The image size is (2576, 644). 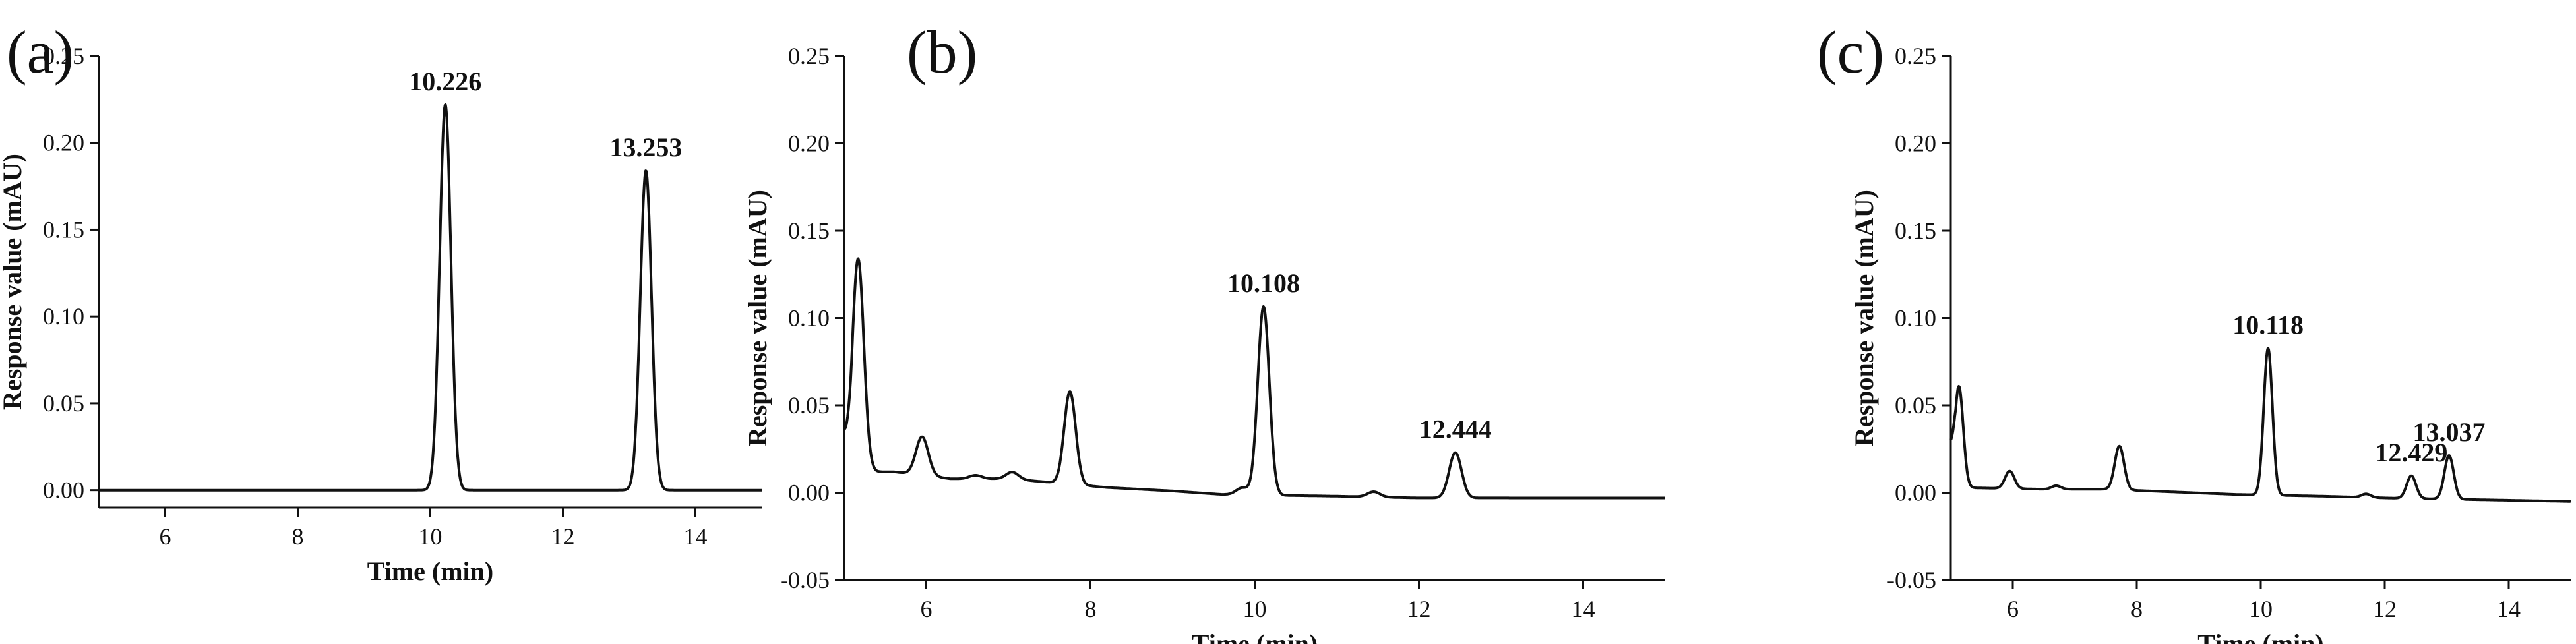 What do you see at coordinates (2448, 432) in the screenshot?
I see `peak-label: 13.037` at bounding box center [2448, 432].